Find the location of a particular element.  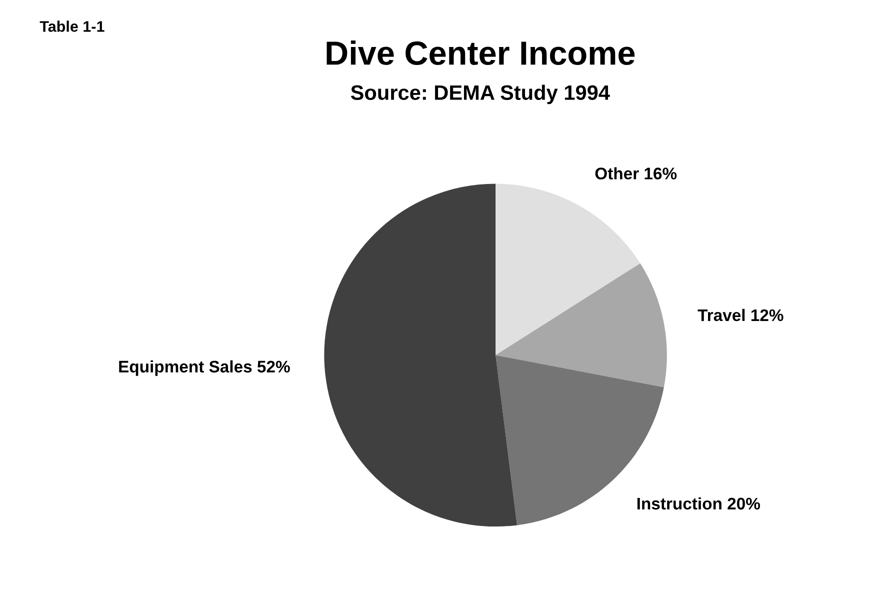

slice-label: Equipment Sales 52% is located at coordinates (204, 368).